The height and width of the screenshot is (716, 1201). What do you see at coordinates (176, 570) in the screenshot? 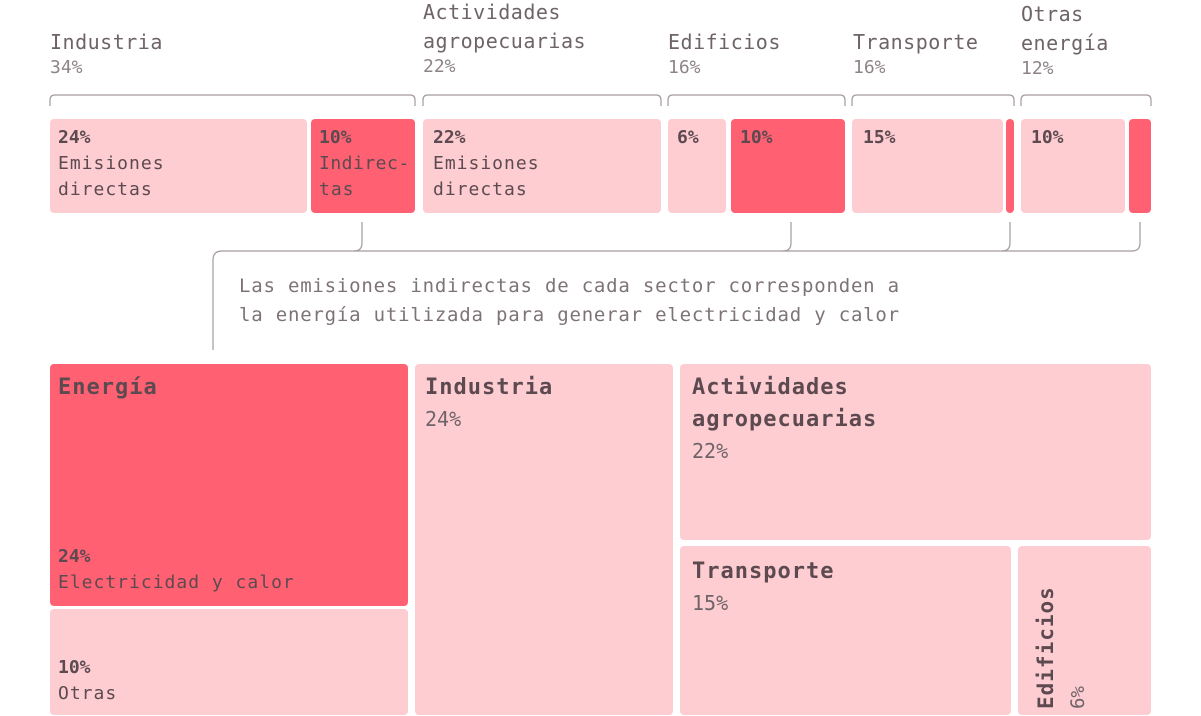
I see `electricidad-group: 24% Electricidad y calor` at bounding box center [176, 570].